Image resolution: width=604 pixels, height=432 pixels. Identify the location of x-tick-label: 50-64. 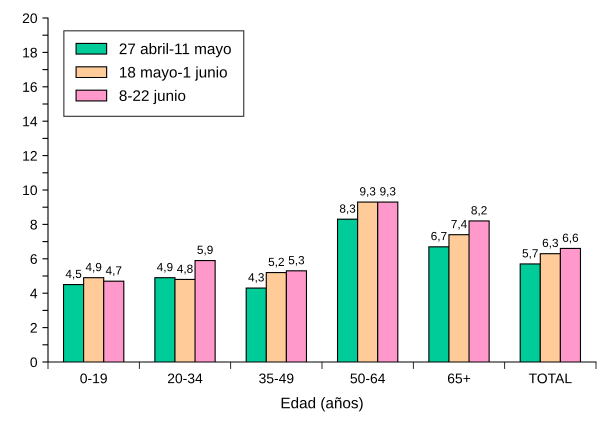
(368, 378).